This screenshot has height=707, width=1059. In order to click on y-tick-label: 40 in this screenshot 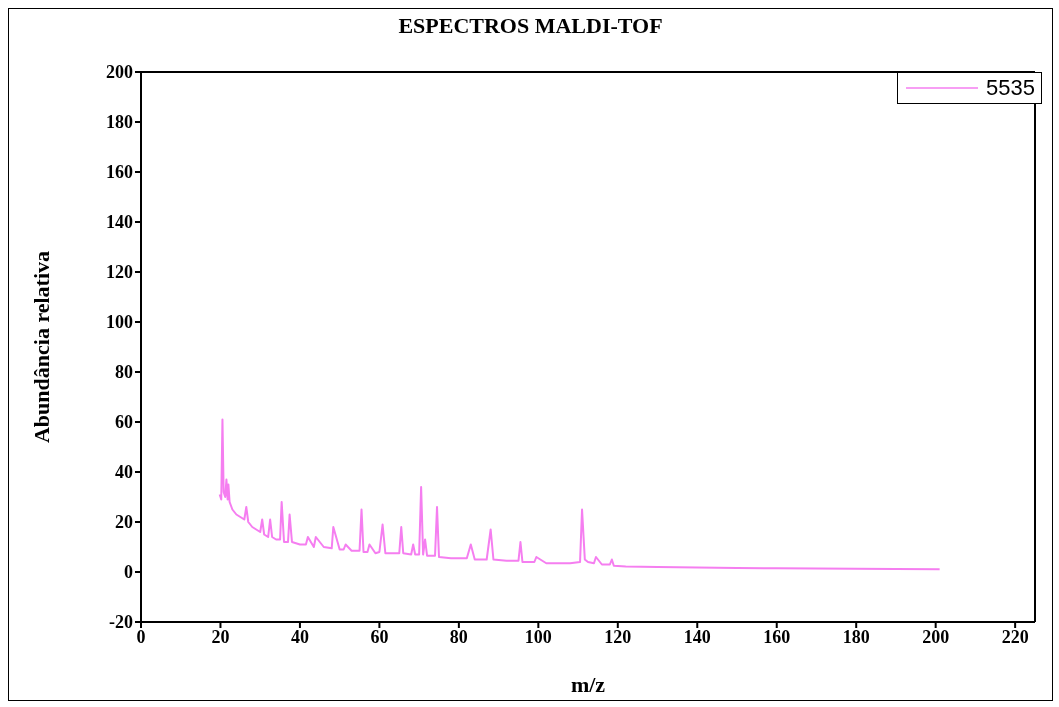, I will do `click(124, 472)`.